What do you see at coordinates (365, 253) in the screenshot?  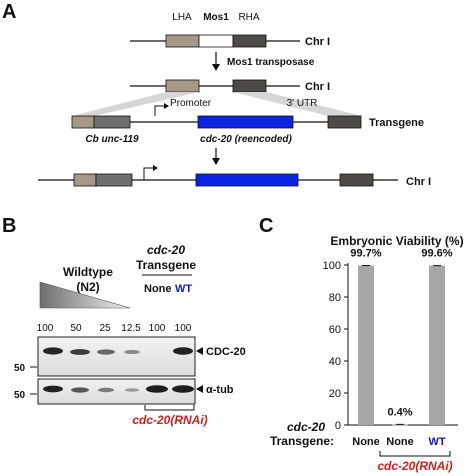 I see `bar-value-label-1: 99.7%` at bounding box center [365, 253].